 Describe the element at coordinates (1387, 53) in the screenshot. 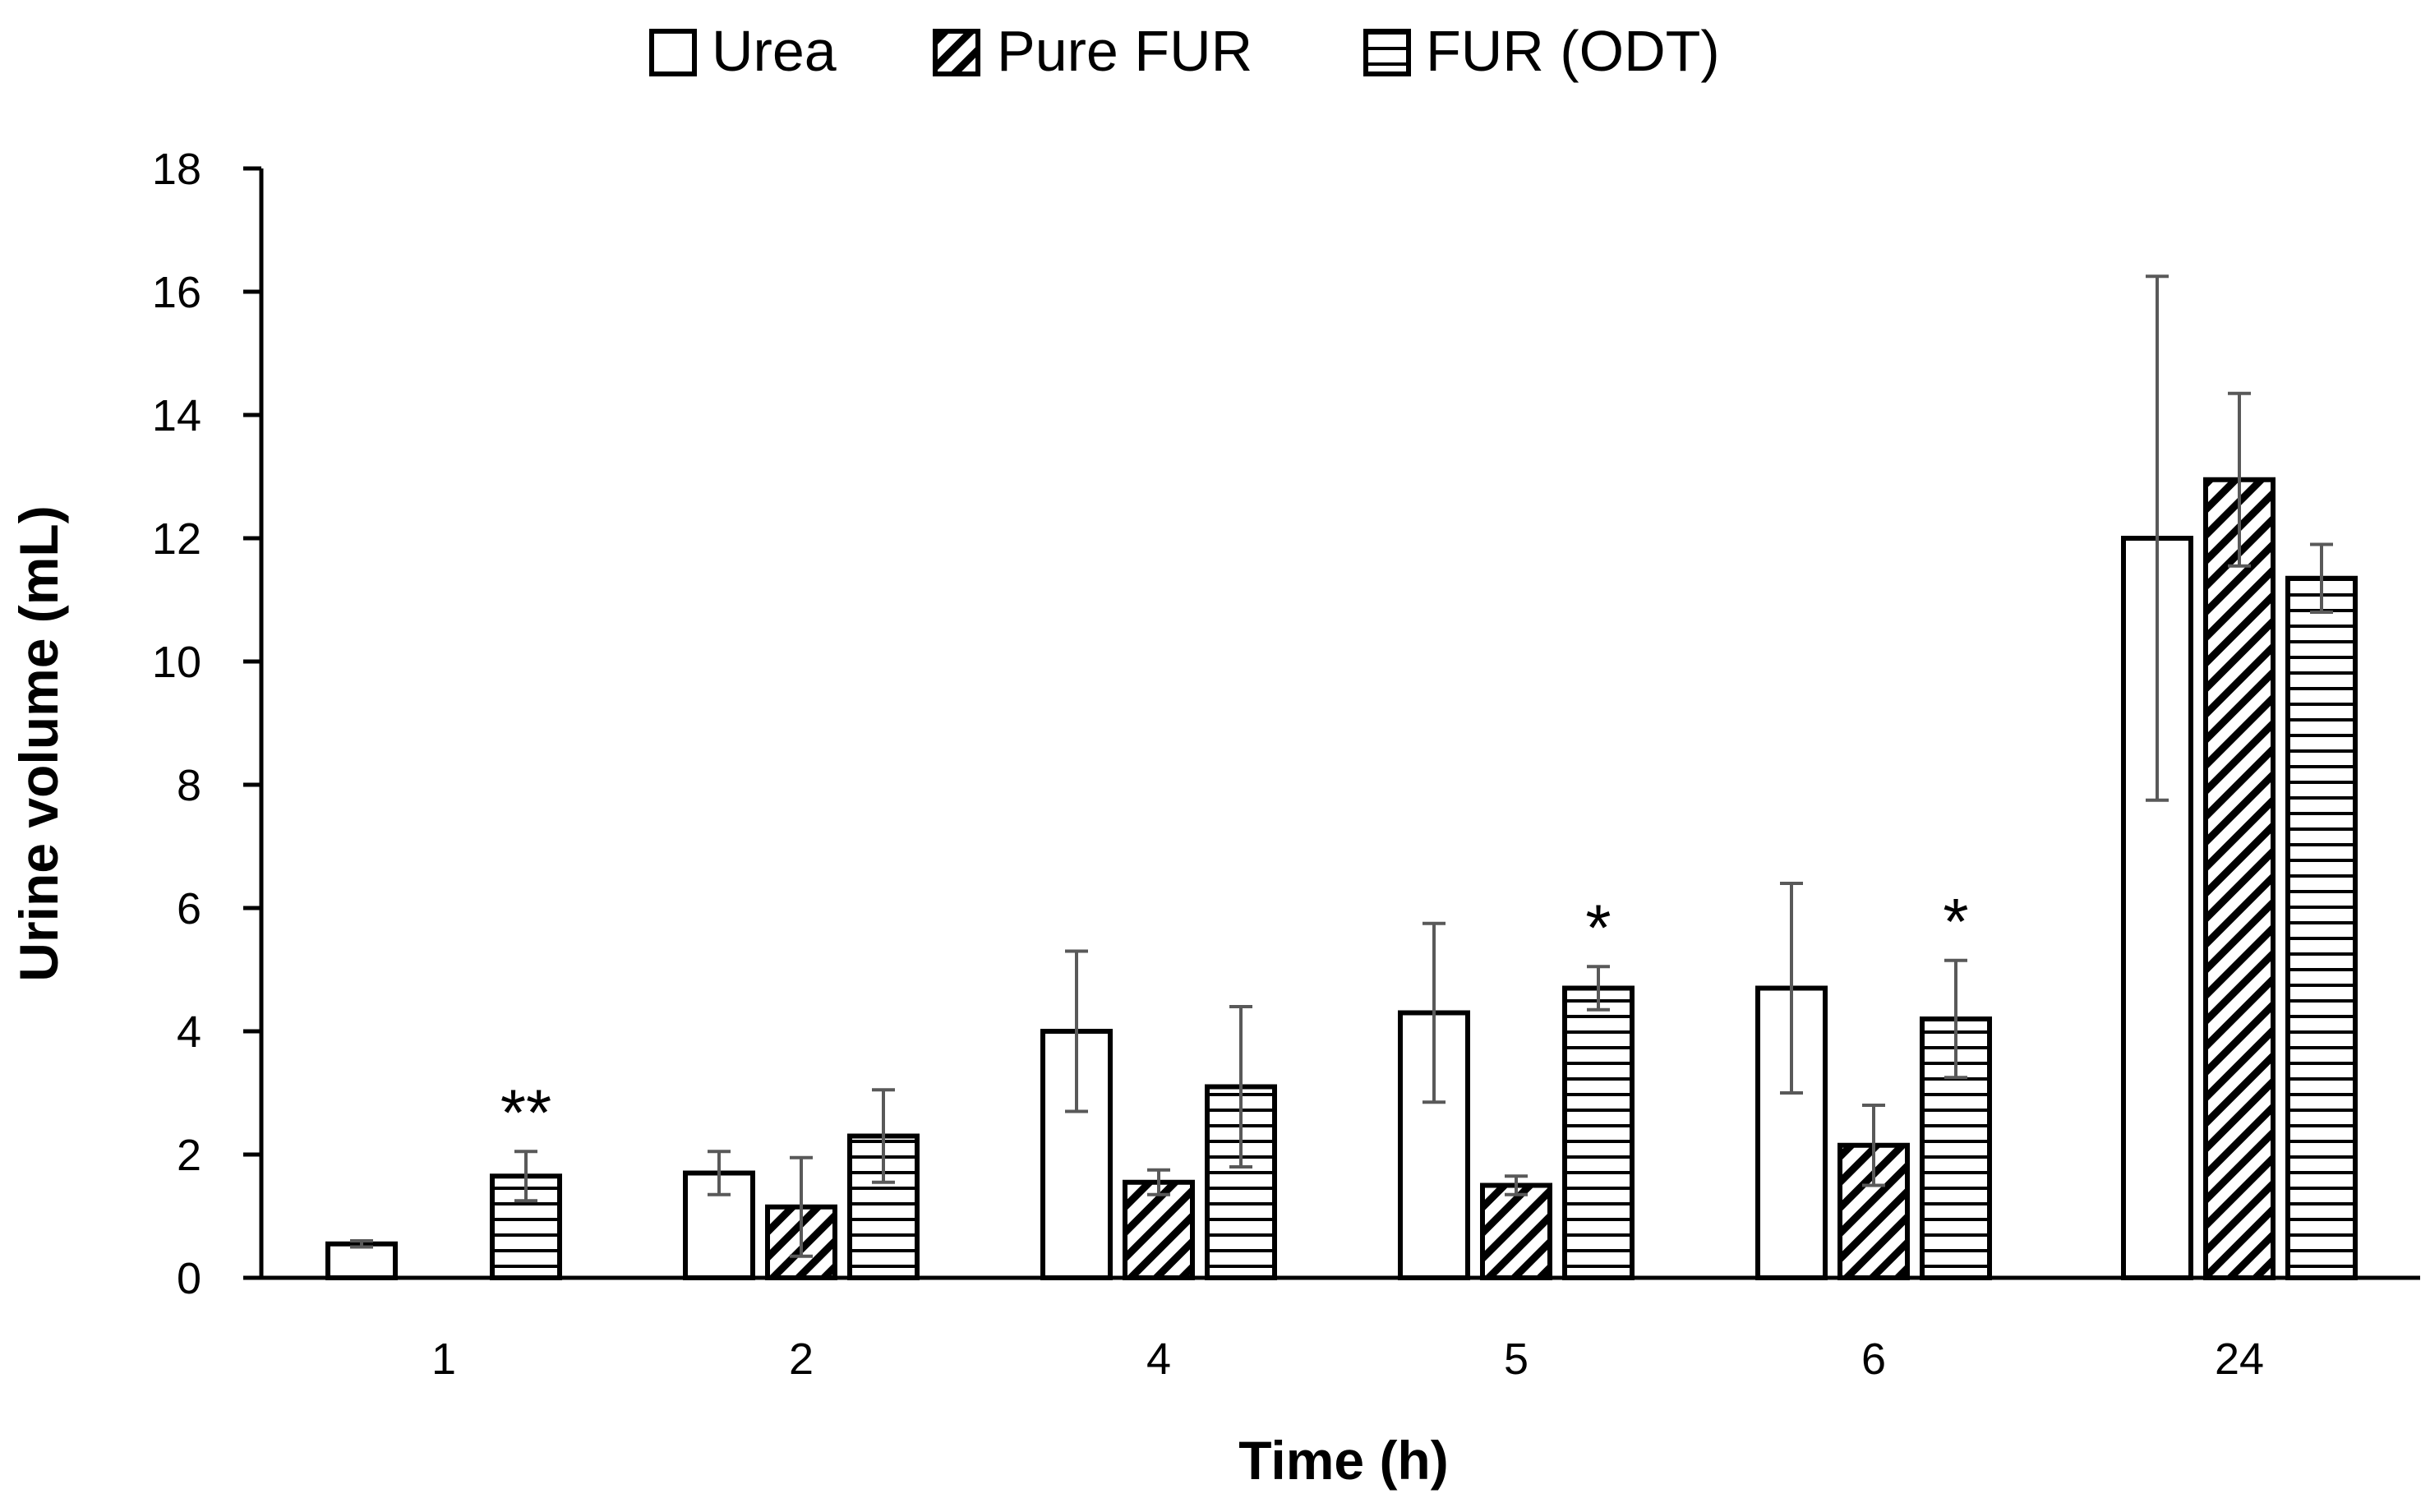

I see `legend-swatch-fur-odt` at that location.